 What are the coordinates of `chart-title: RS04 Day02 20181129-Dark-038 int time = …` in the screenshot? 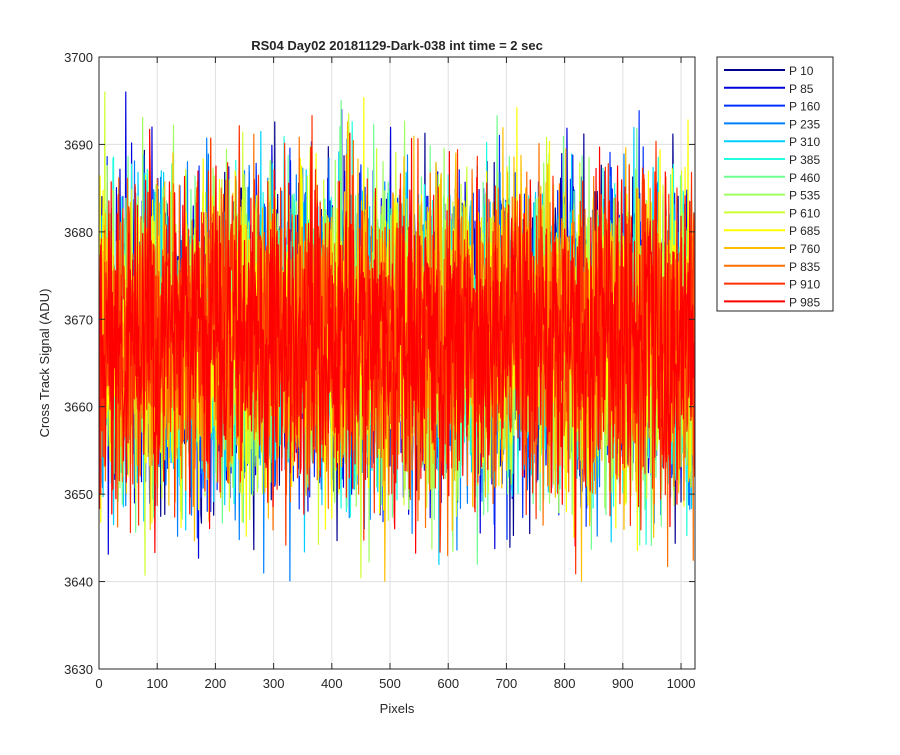 It's located at (397, 45).